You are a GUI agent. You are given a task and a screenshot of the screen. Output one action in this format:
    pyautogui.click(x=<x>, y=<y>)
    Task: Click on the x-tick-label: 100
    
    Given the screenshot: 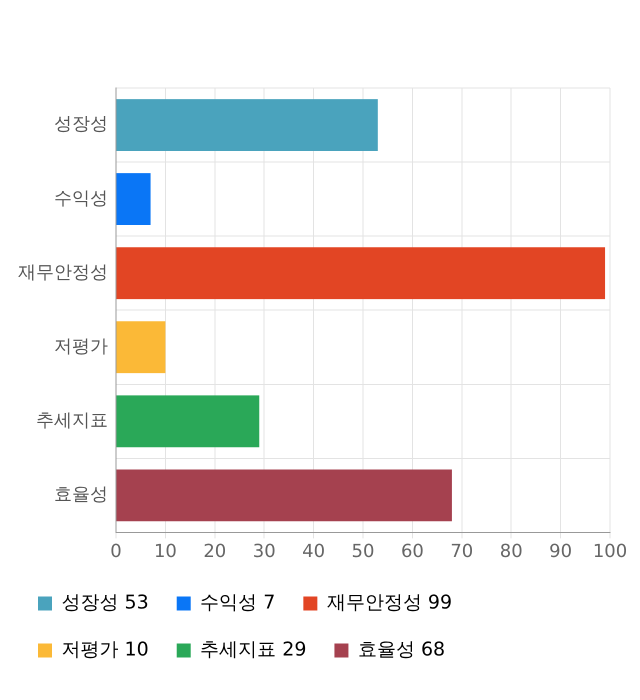 What is the action you would take?
    pyautogui.click(x=610, y=551)
    